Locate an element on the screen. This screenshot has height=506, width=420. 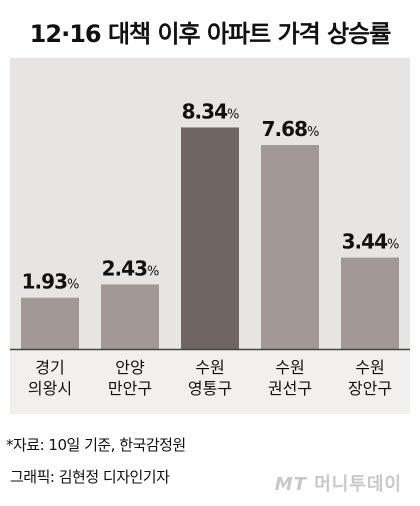
category-label-1-line-2: 의왕시 is located at coordinates (50, 388).